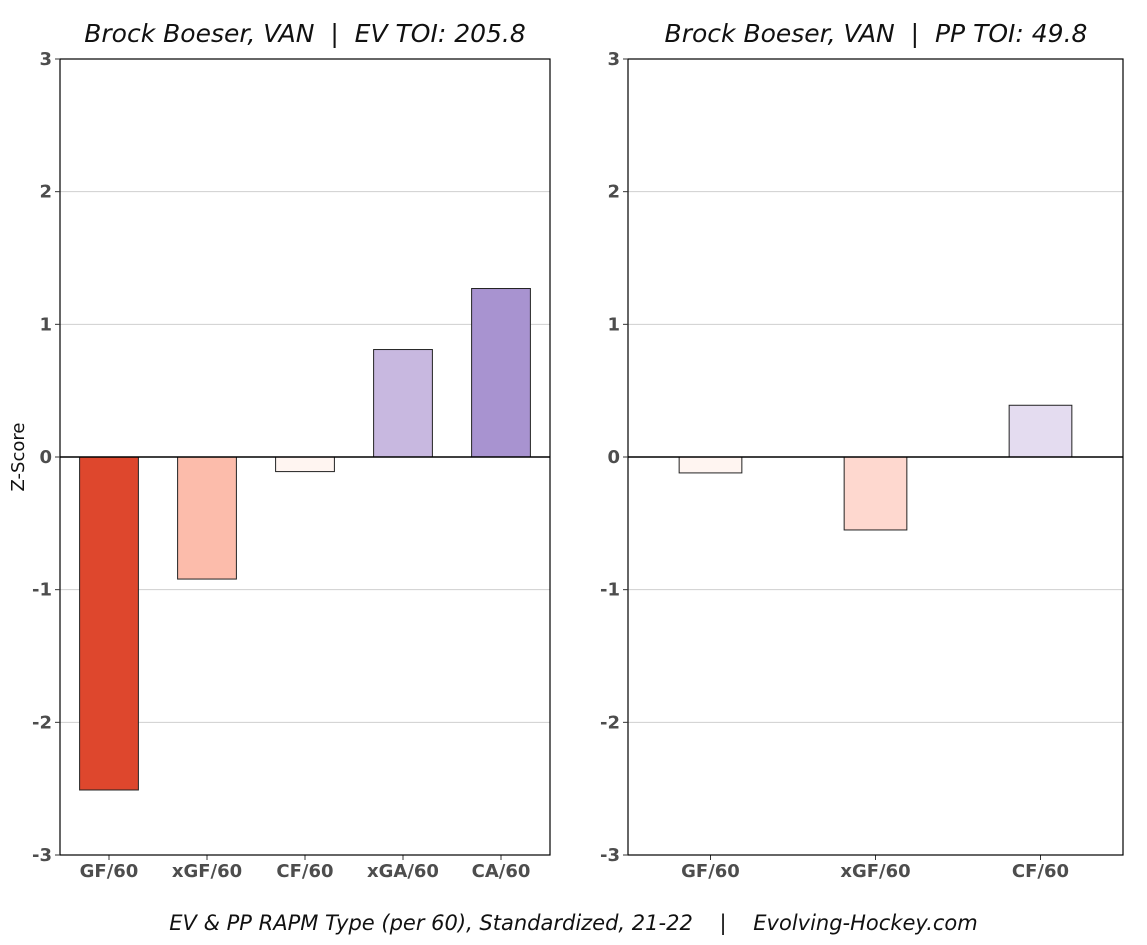 This screenshot has height=945, width=1147. What do you see at coordinates (305, 464) in the screenshot?
I see `bar-ev-cf` at bounding box center [305, 464].